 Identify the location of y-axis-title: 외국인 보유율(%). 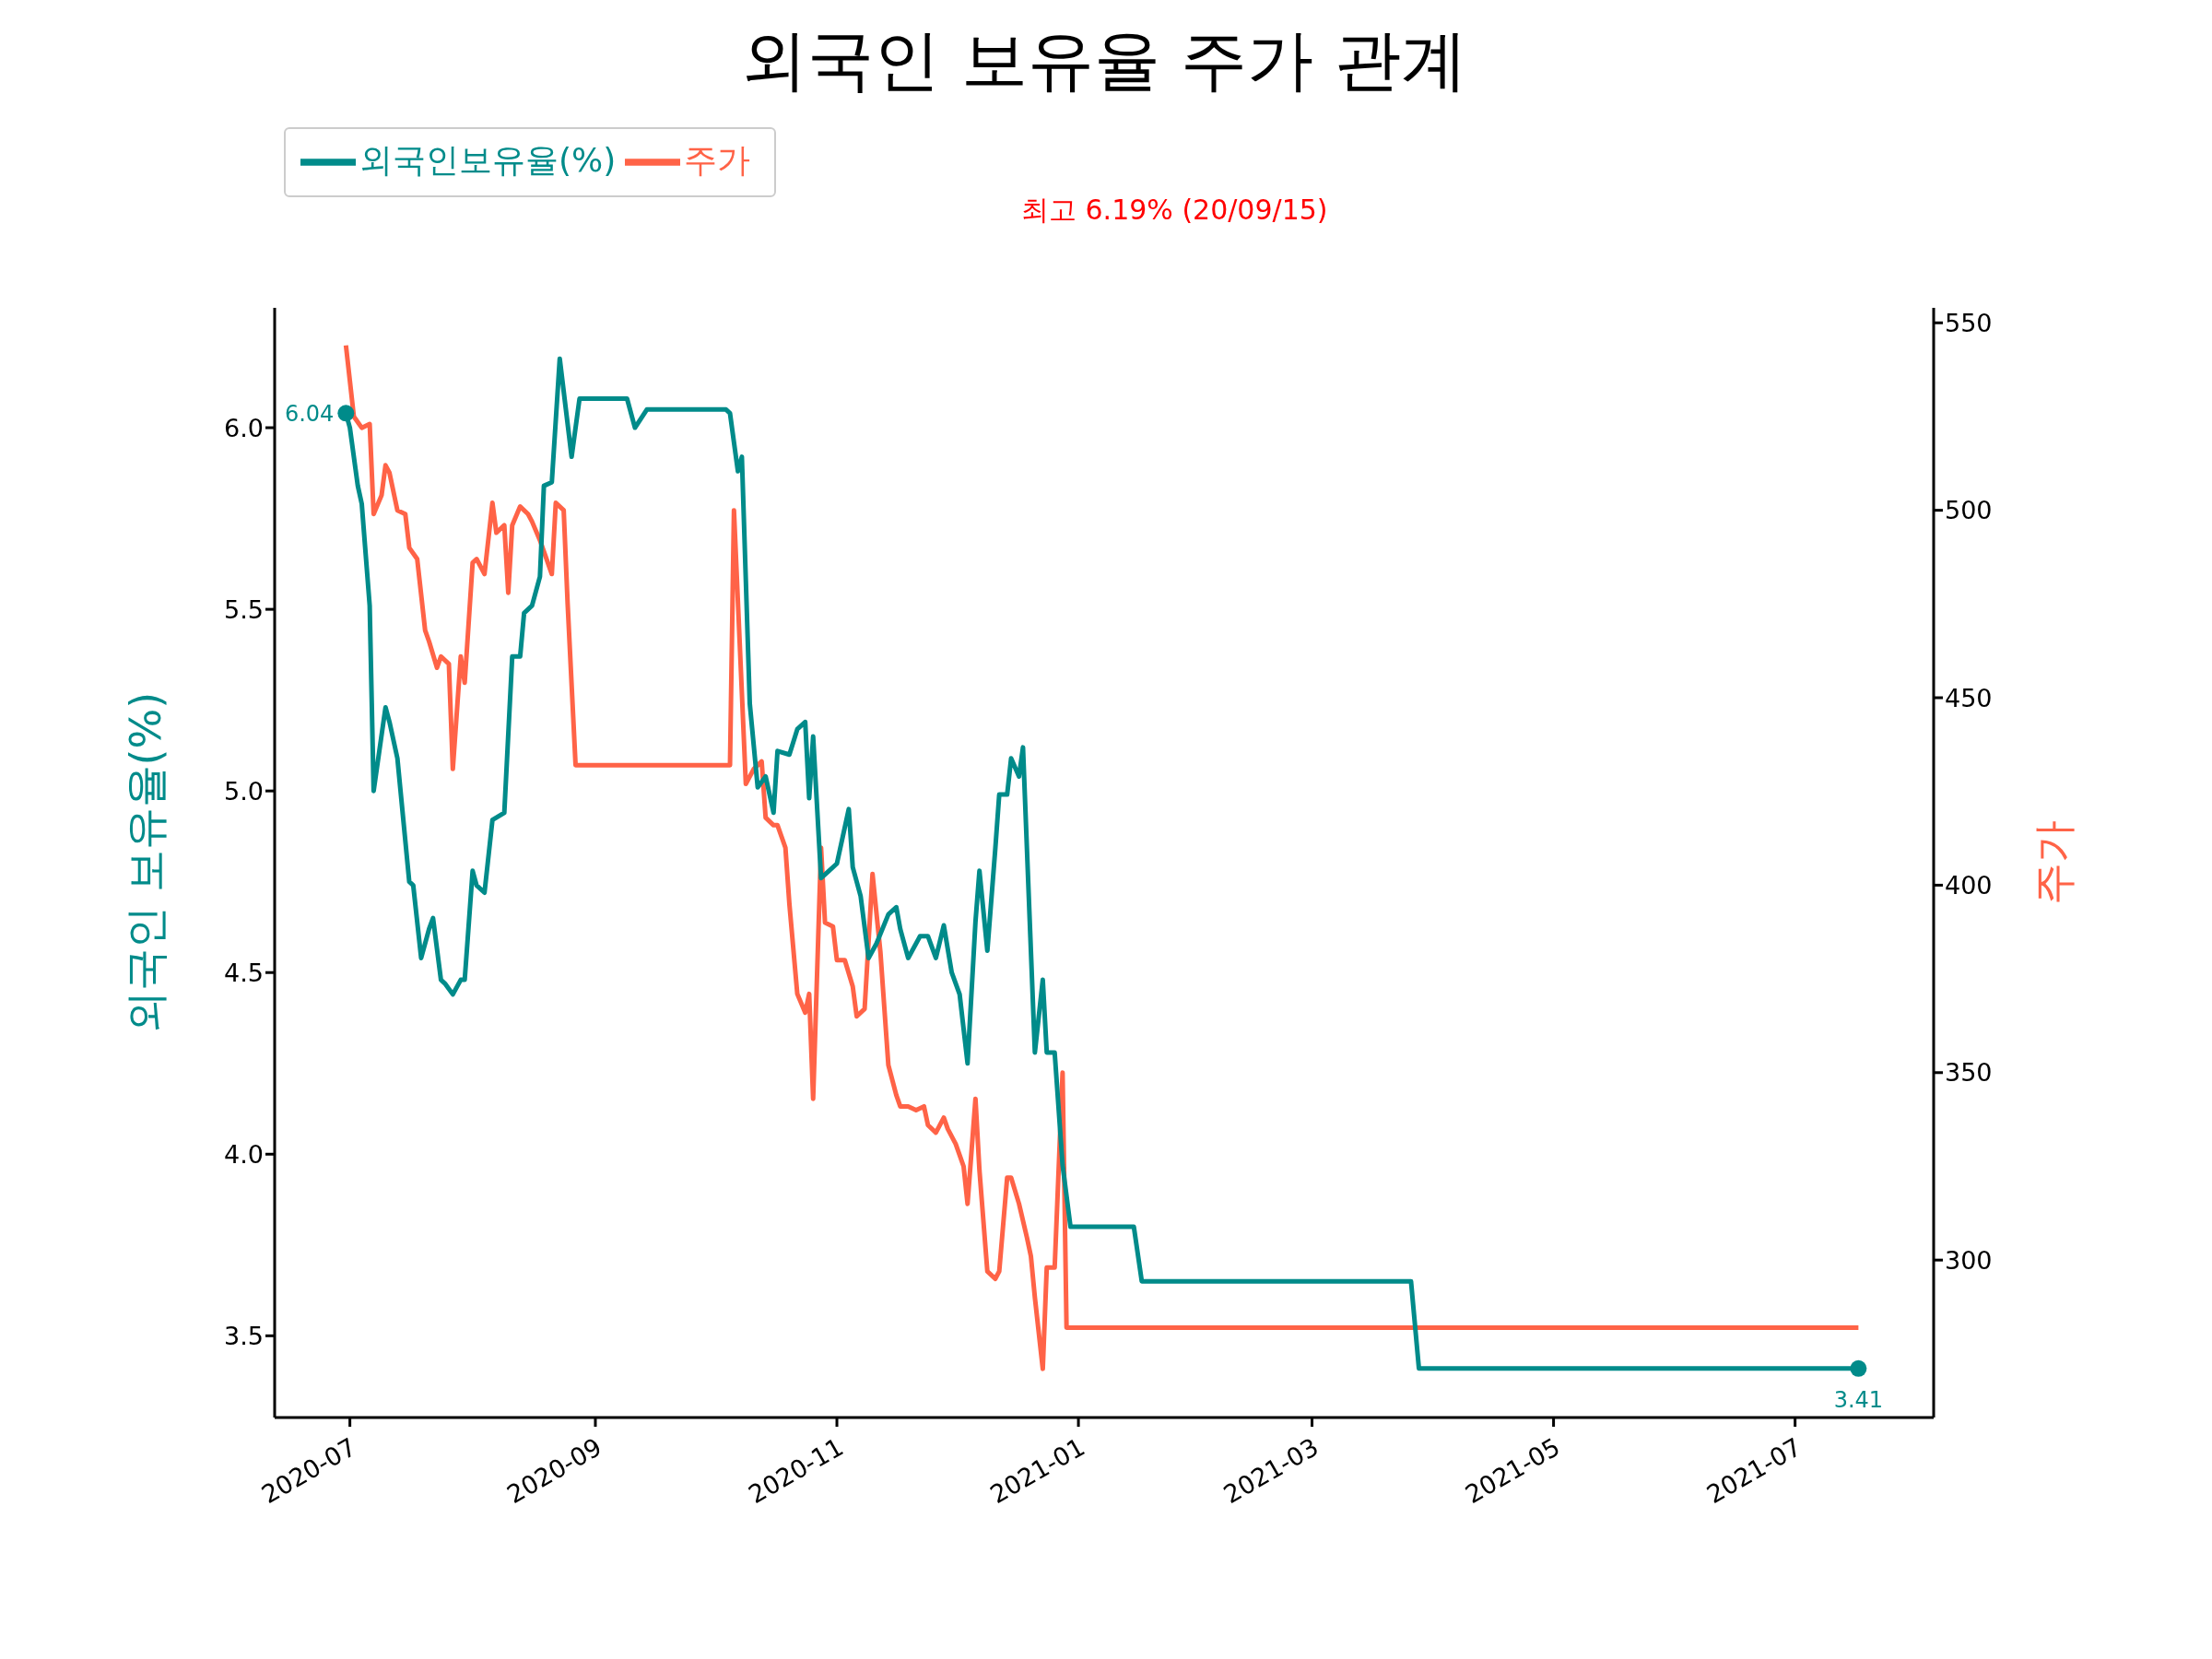
(146, 862).